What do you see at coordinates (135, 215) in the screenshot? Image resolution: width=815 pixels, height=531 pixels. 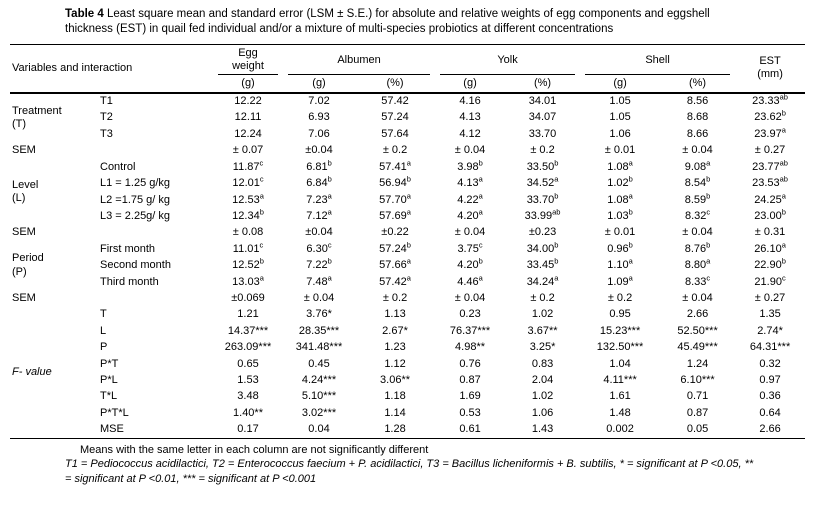 I see `row-label: L3 = 2.25g/ kg` at bounding box center [135, 215].